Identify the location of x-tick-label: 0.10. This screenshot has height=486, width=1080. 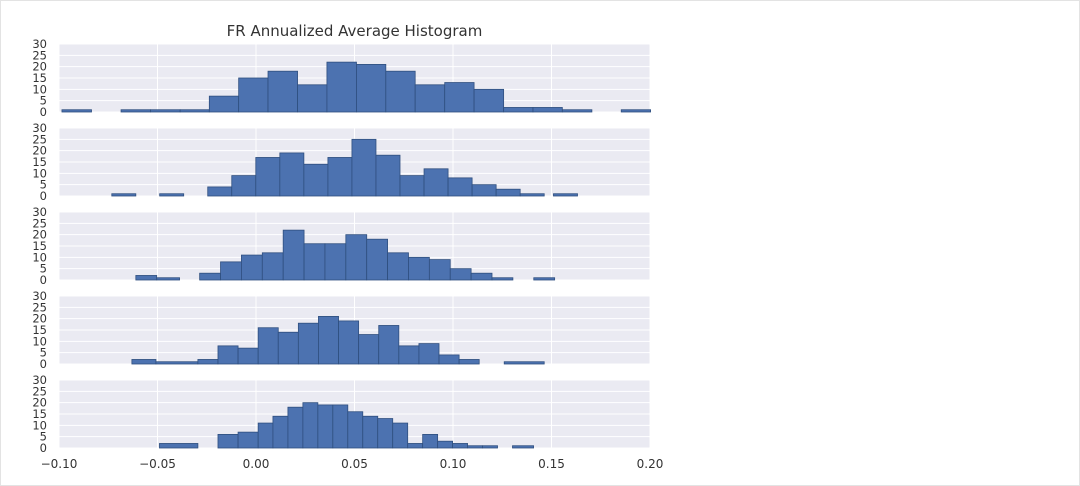
(453, 464).